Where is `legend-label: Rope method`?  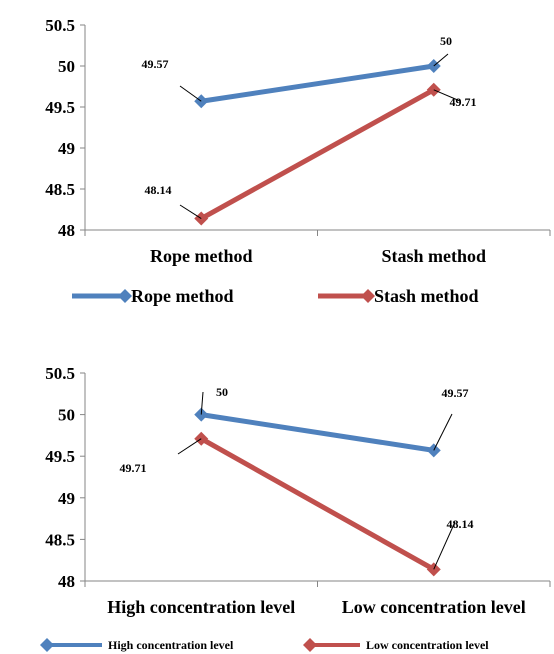
legend-label: Rope method is located at coordinates (182, 296).